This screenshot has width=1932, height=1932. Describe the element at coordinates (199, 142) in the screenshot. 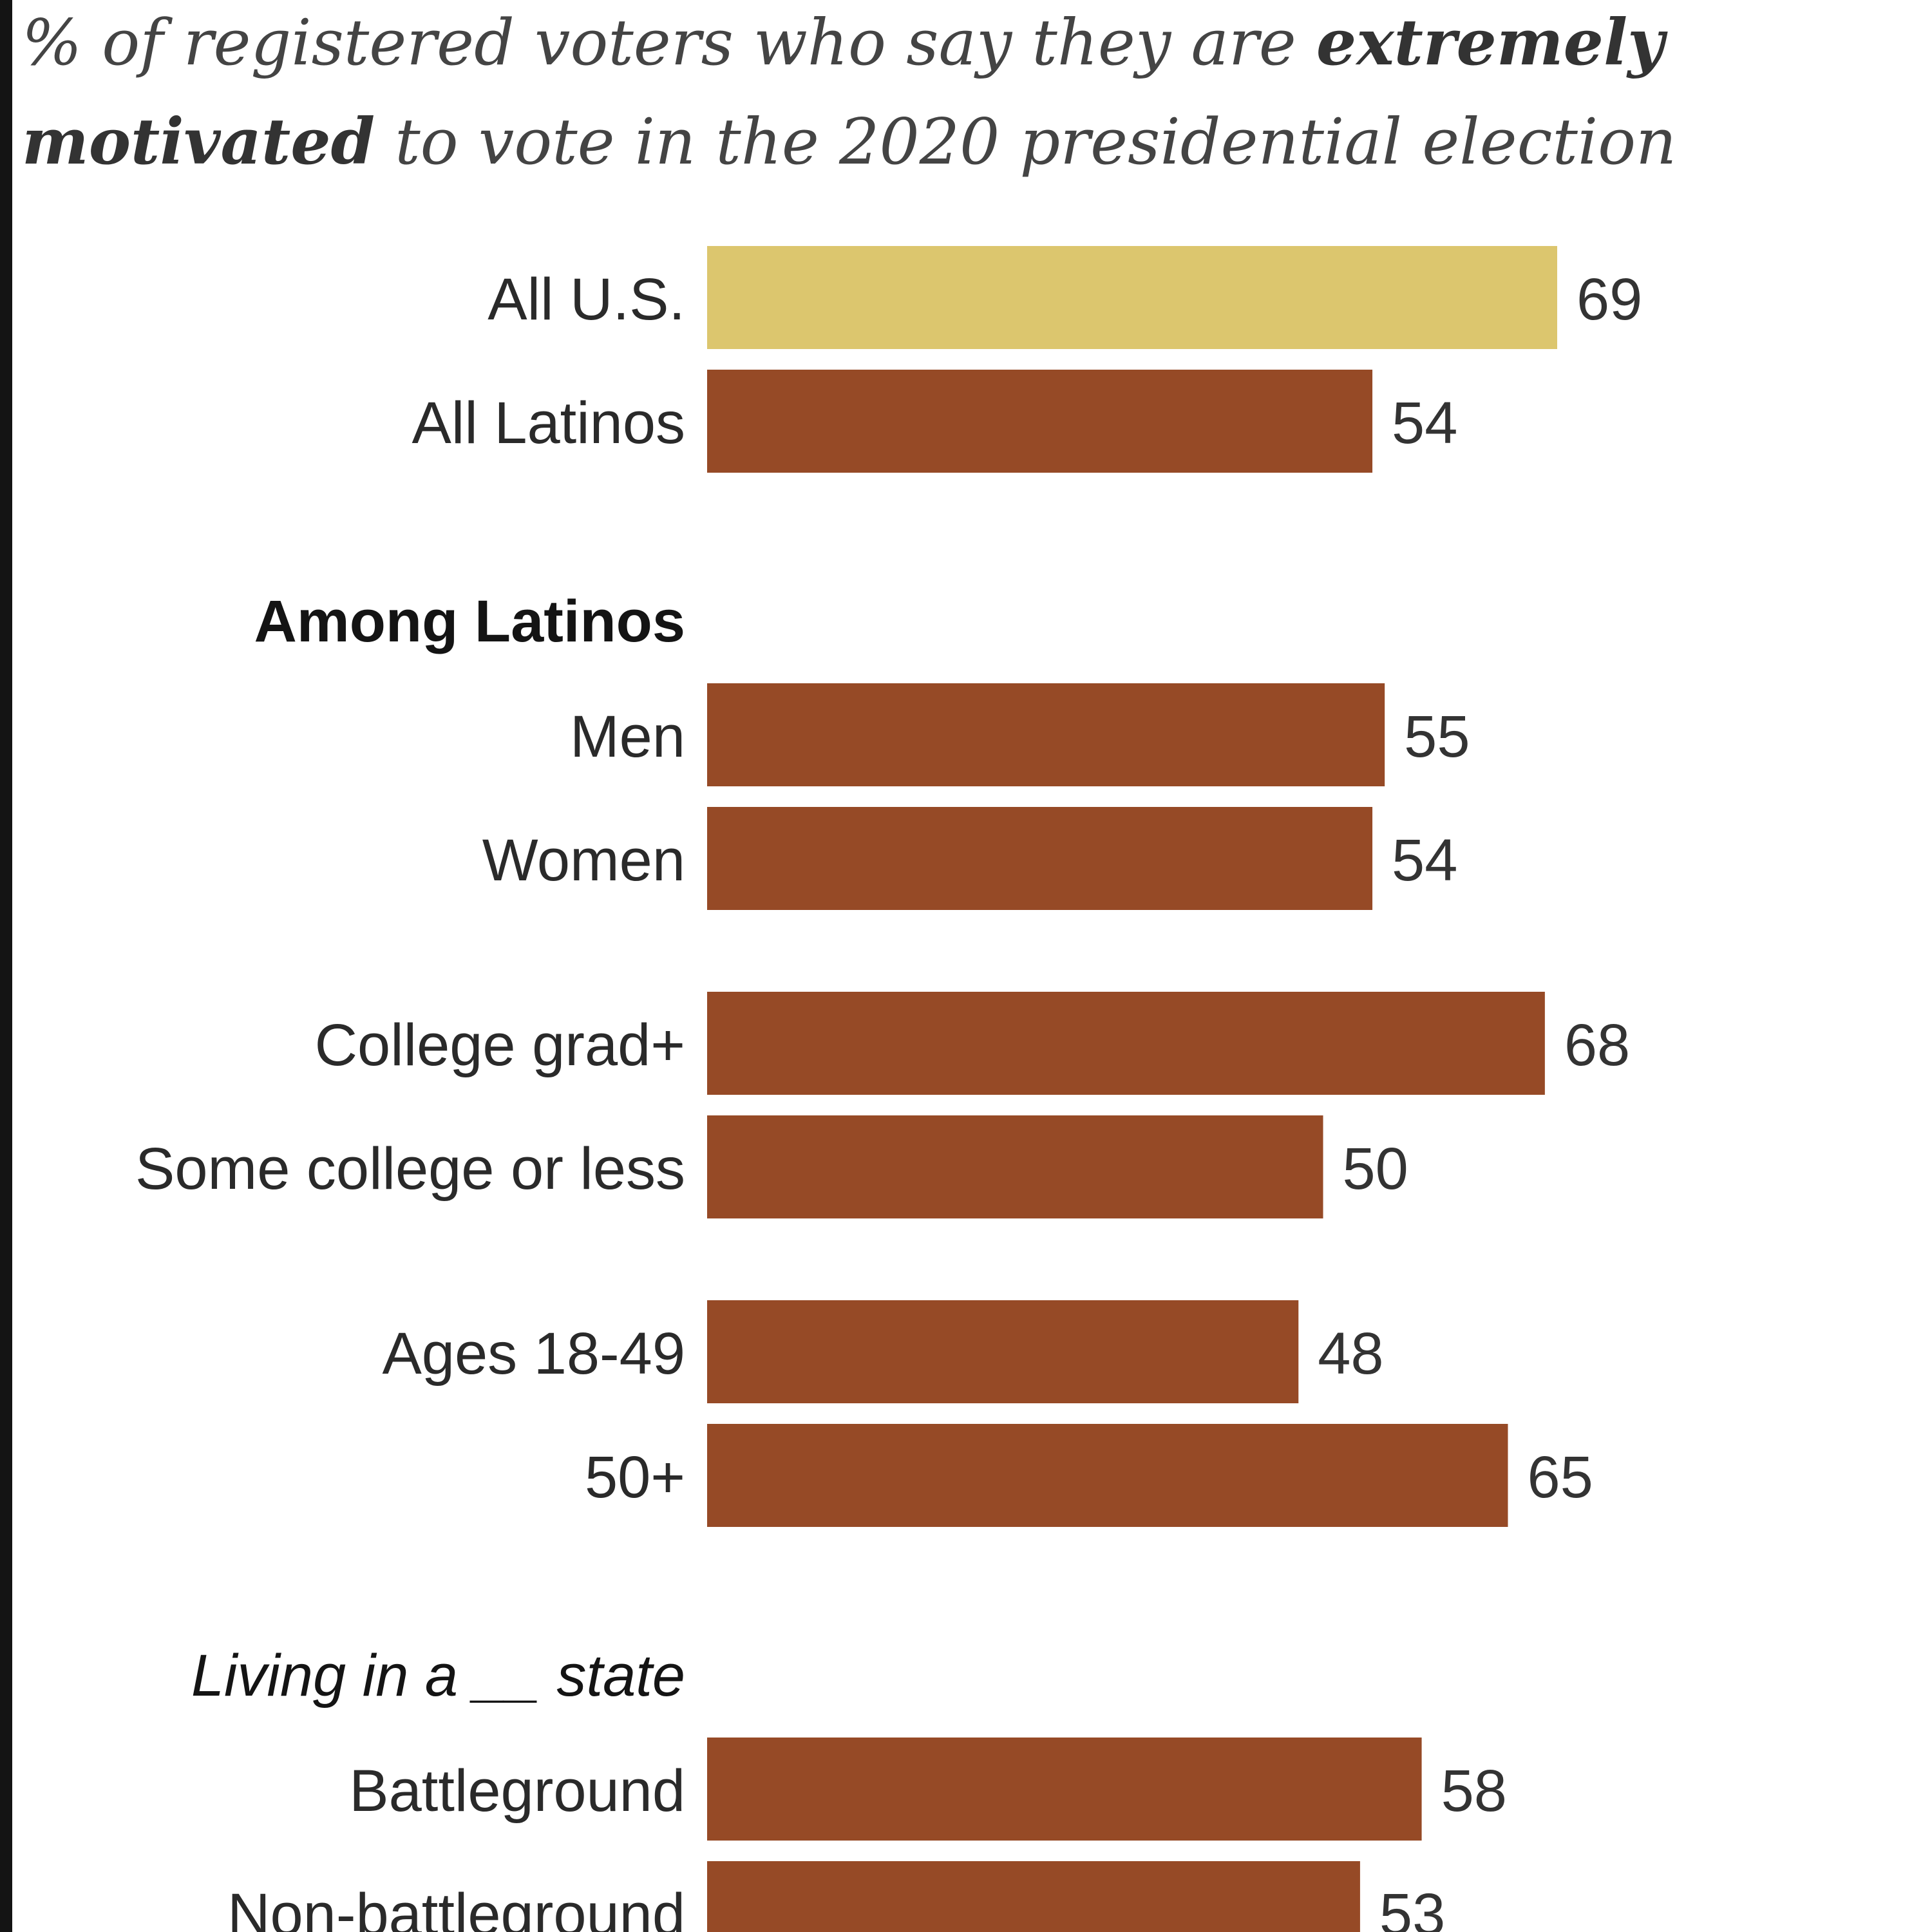

I see `subtitle-bold-2: motivated` at that location.